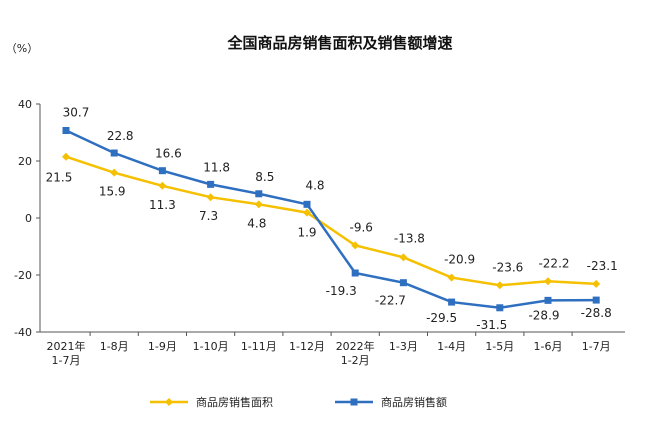 The width and height of the screenshot is (649, 421). I want to click on y-tick-label: -40, so click(23, 332).